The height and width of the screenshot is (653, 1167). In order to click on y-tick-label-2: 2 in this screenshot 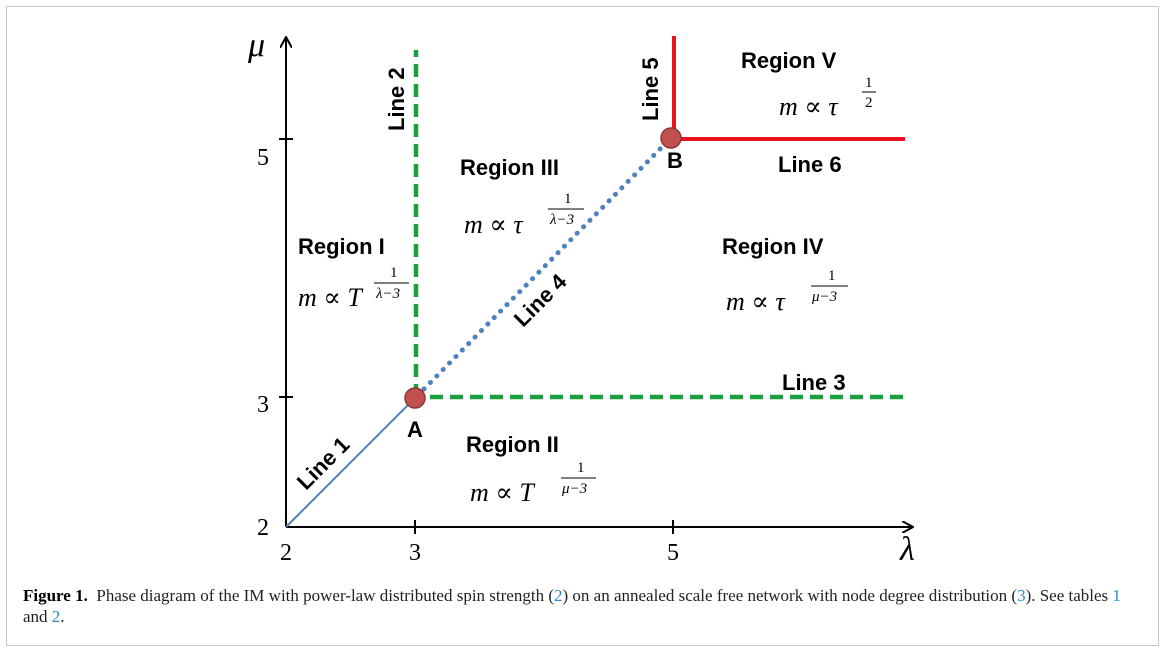, I will do `click(263, 528)`.